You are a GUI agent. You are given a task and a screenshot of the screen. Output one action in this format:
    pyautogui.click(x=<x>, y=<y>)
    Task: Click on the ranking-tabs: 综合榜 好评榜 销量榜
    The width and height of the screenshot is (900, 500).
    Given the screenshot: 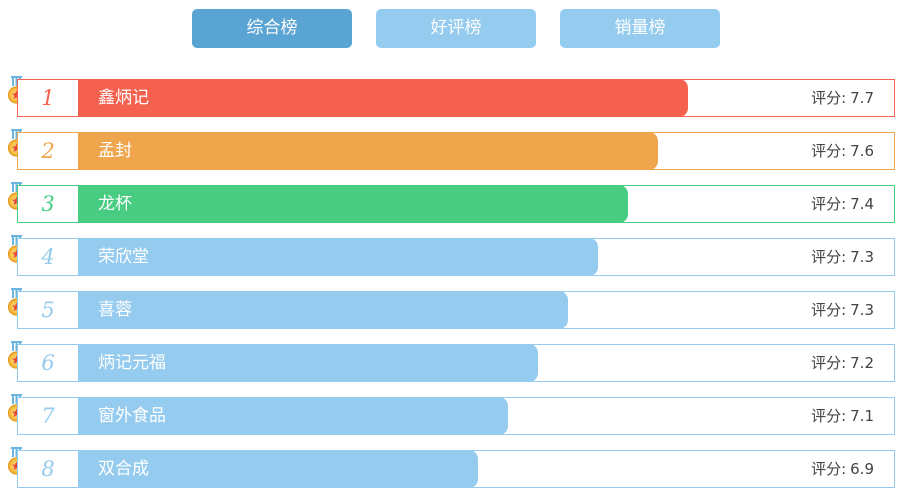 What is the action you would take?
    pyautogui.click(x=450, y=30)
    